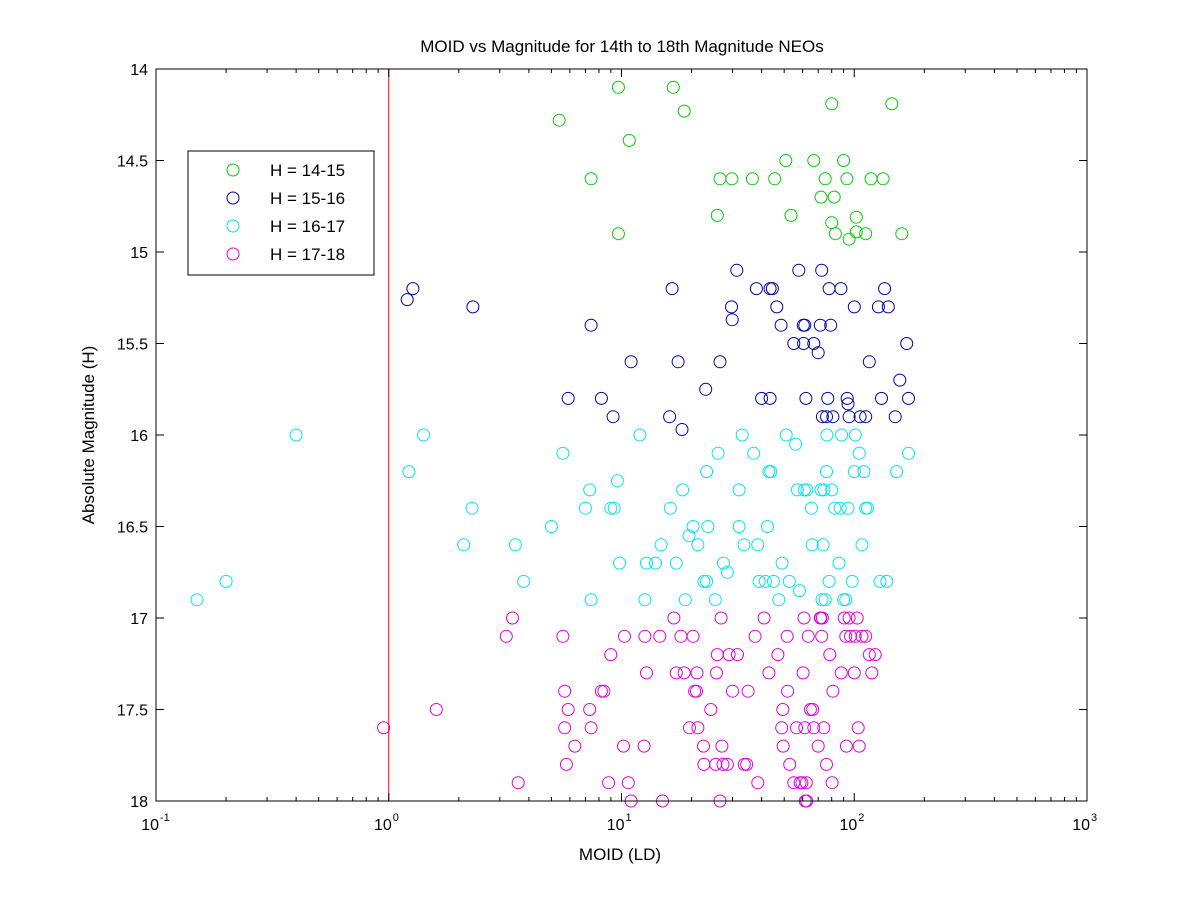  Describe the element at coordinates (281, 213) in the screenshot. I see `legend: H = 14-15 H = 15-16 H = 16-17 H = 17-18` at that location.